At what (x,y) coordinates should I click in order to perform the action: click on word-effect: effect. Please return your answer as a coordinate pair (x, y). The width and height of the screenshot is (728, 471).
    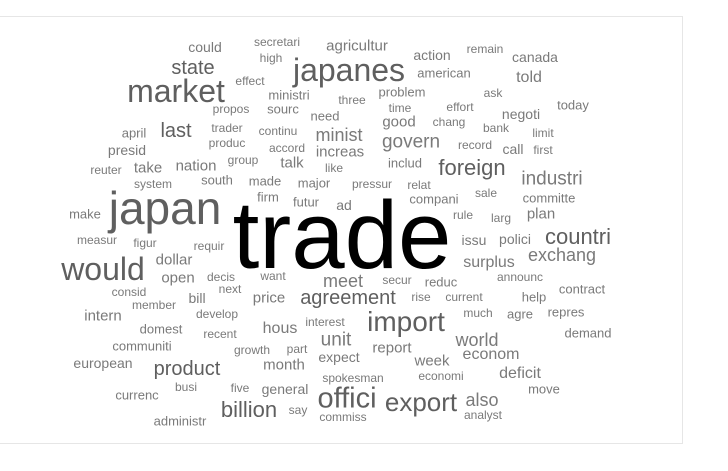
    Looking at the image, I should click on (250, 81).